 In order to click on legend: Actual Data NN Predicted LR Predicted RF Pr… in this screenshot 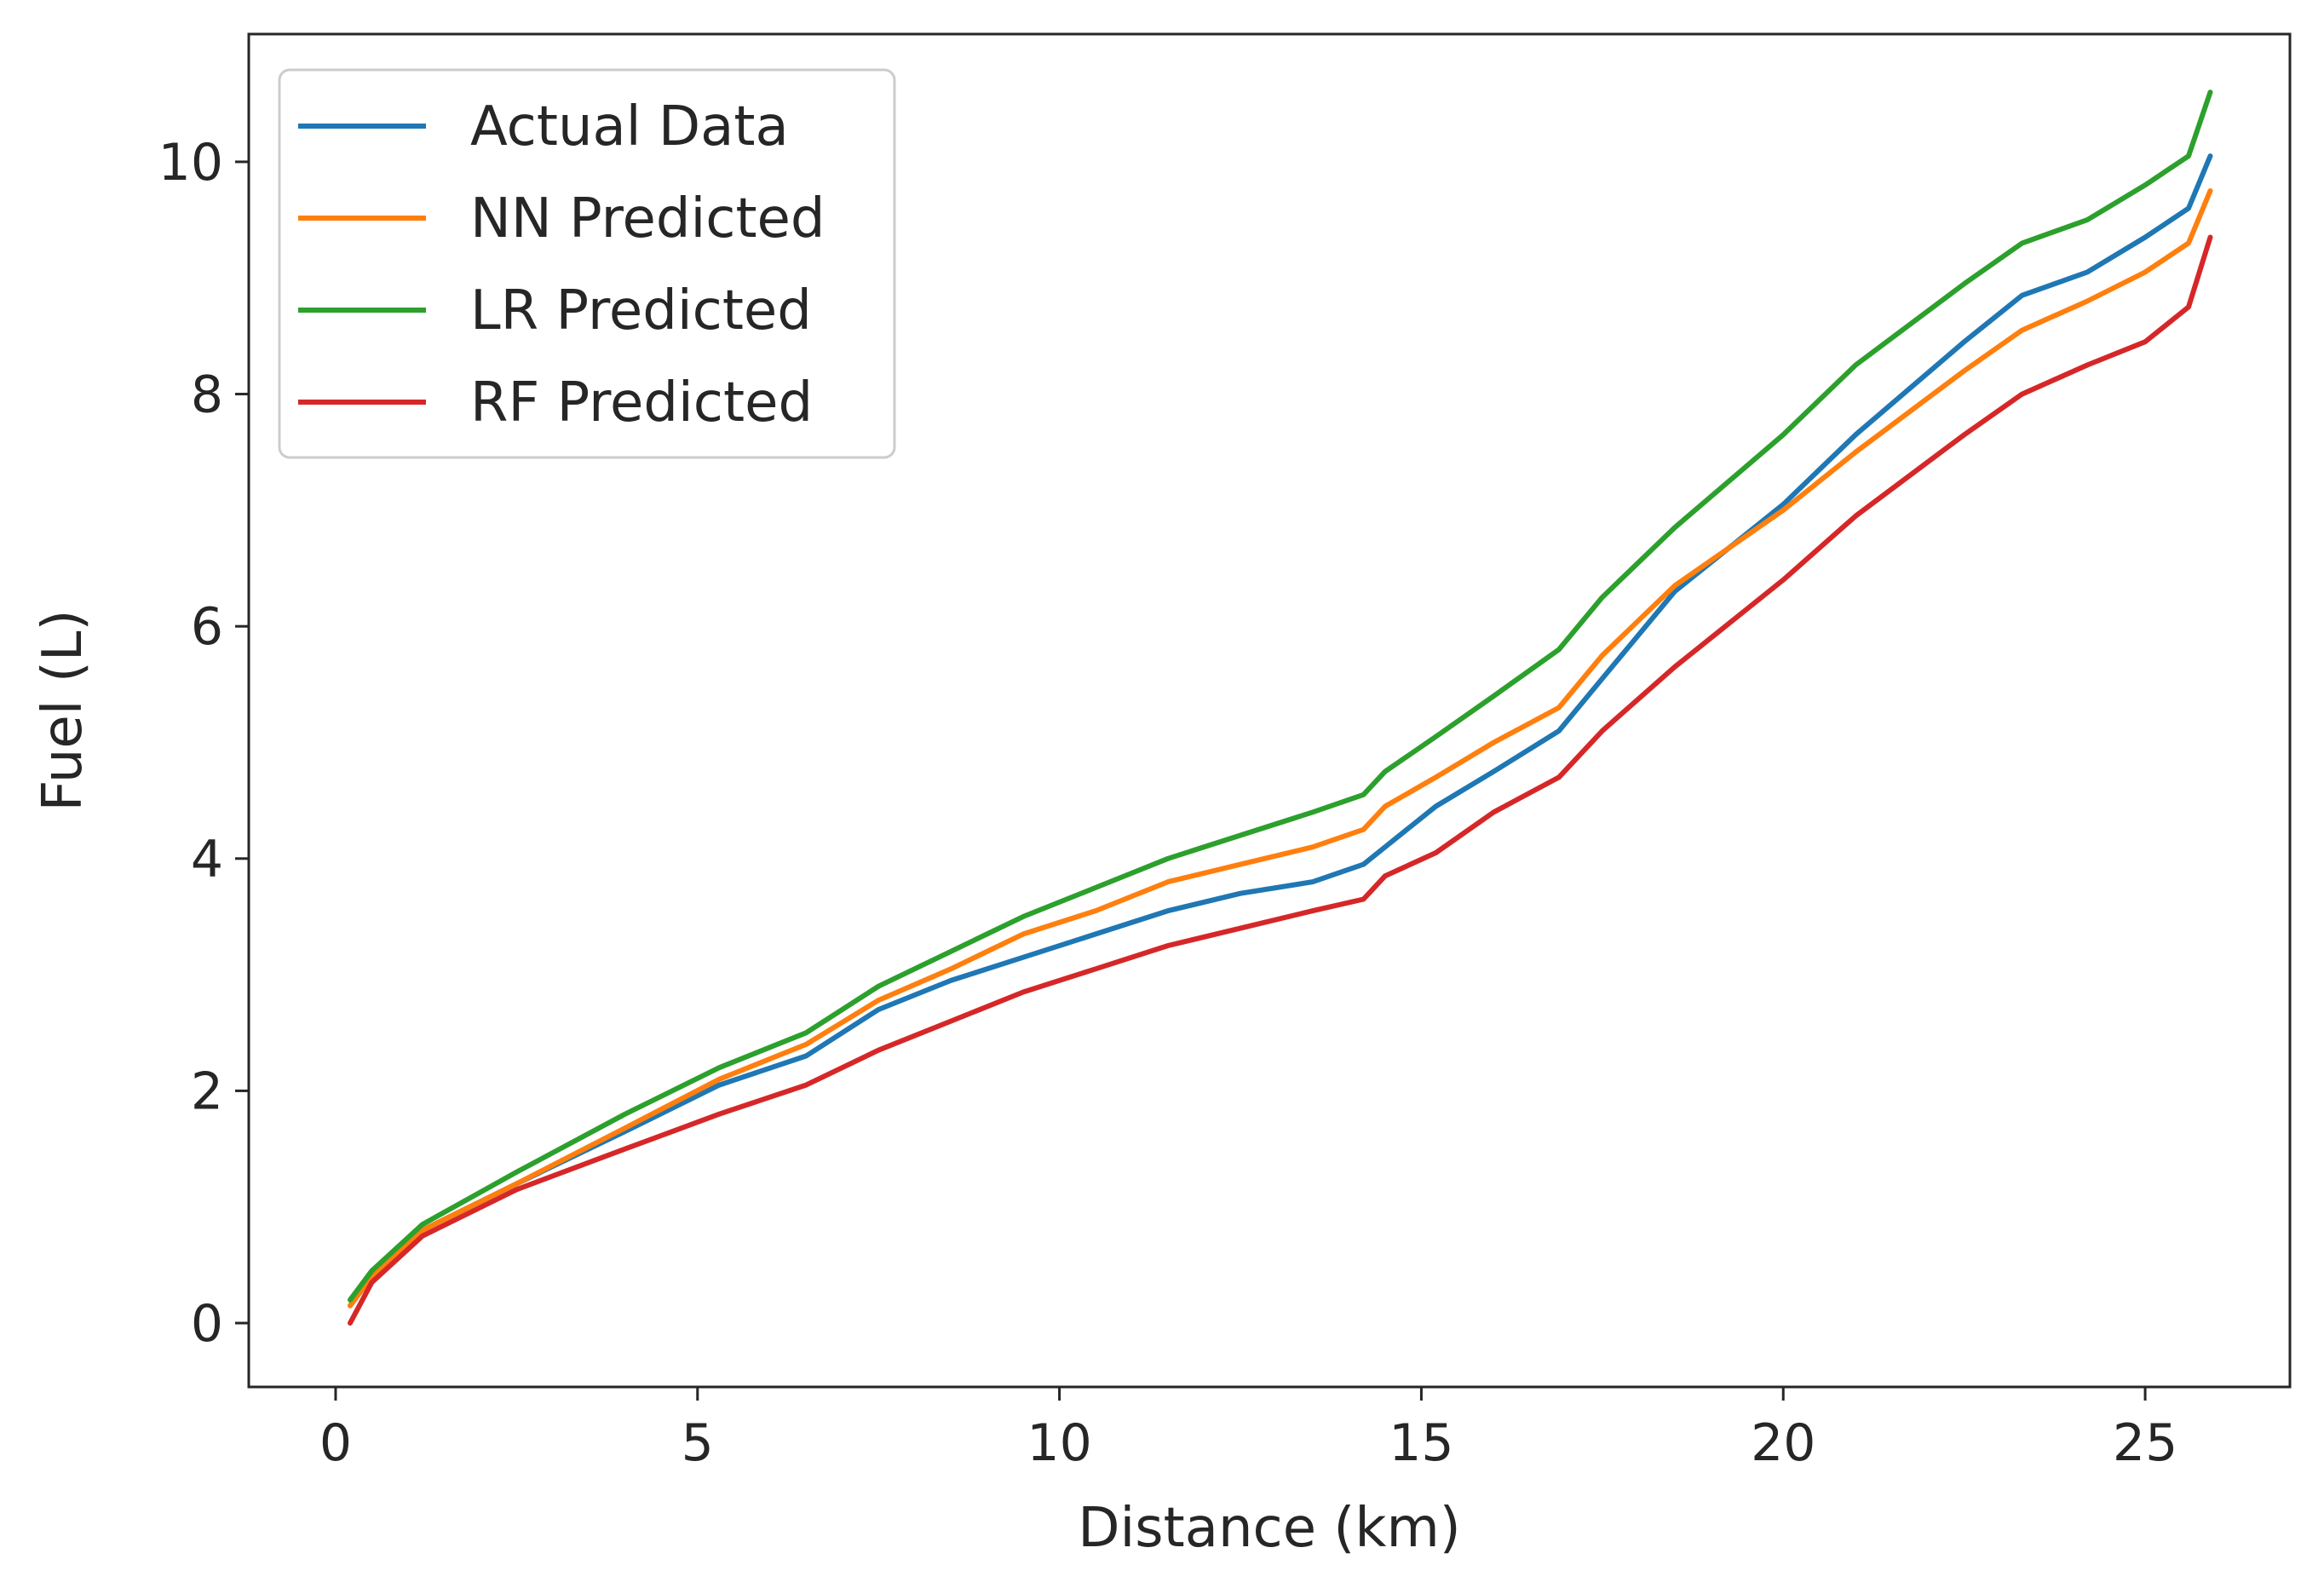, I will do `click(587, 263)`.